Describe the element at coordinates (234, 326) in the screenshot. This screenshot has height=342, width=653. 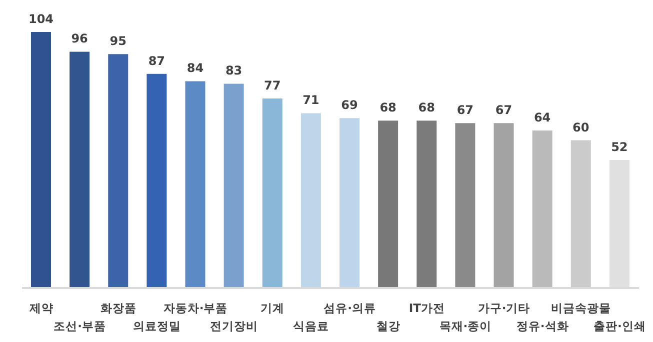
I see `x-tick-label: 전기장비` at that location.